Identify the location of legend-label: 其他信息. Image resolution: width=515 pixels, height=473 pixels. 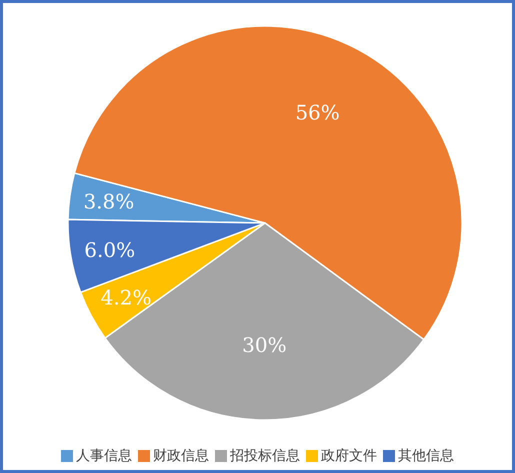
(425, 456).